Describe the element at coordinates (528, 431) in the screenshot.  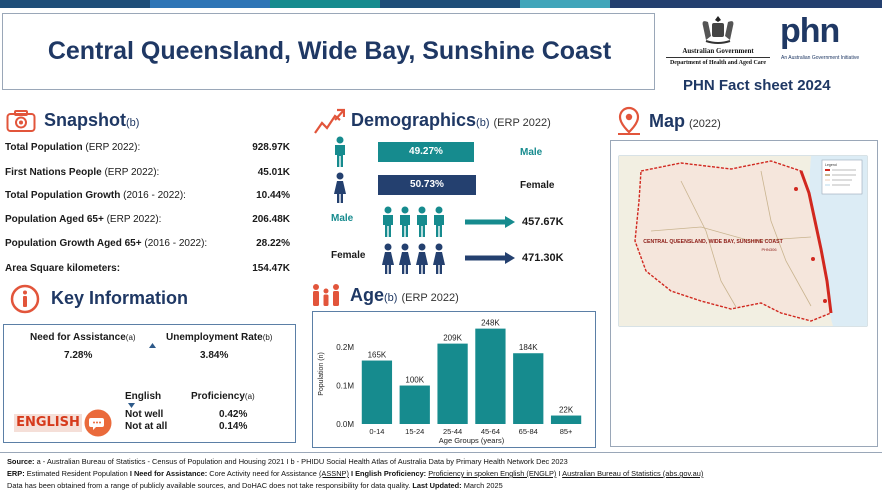
I see `x-tick-label: 65-84` at that location.